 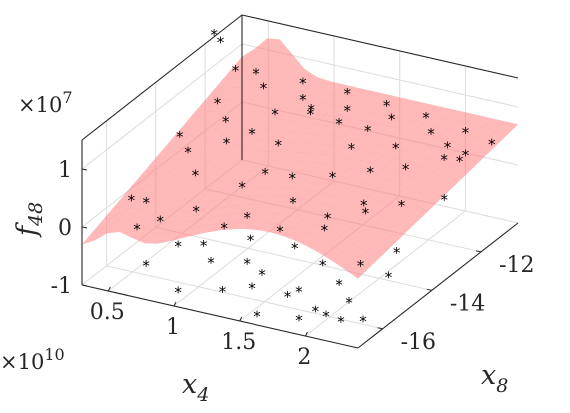 I want to click on y-axis-label: x8, so click(x=494, y=378).